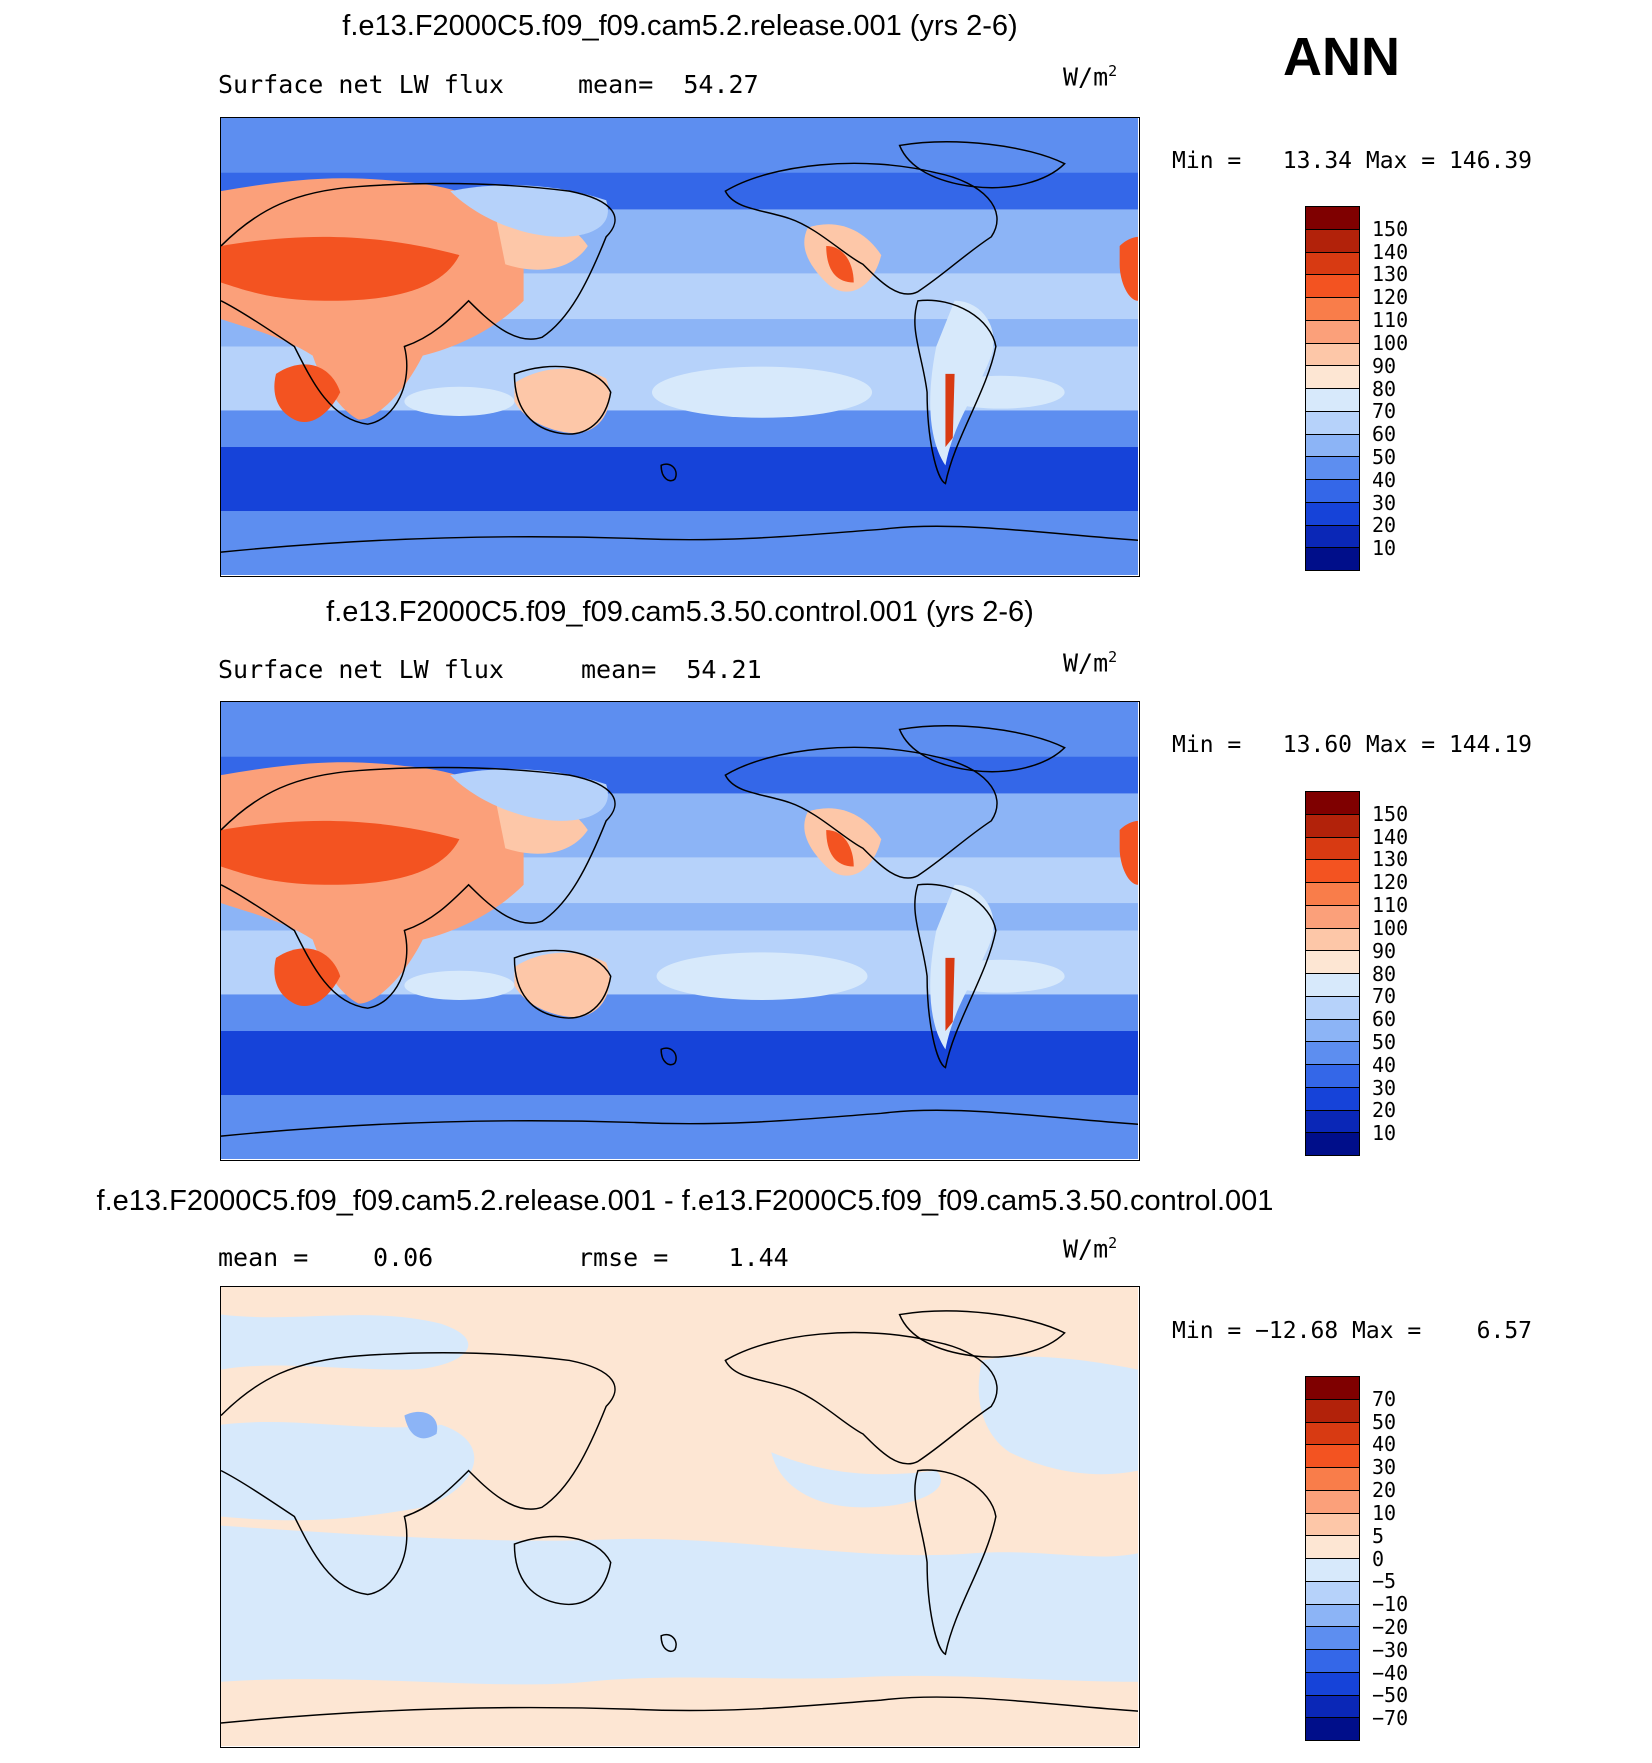 Image resolution: width=1652 pixels, height=1763 pixels. I want to click on colorbar-tick-label: −5, so click(1384, 1581).